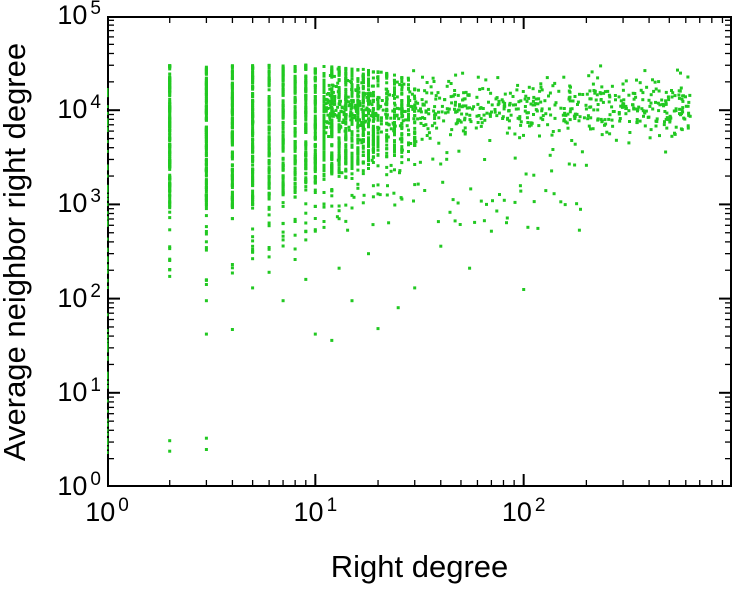  Describe the element at coordinates (79, 15) in the screenshot. I see `y-tick-label: 10 5` at that location.